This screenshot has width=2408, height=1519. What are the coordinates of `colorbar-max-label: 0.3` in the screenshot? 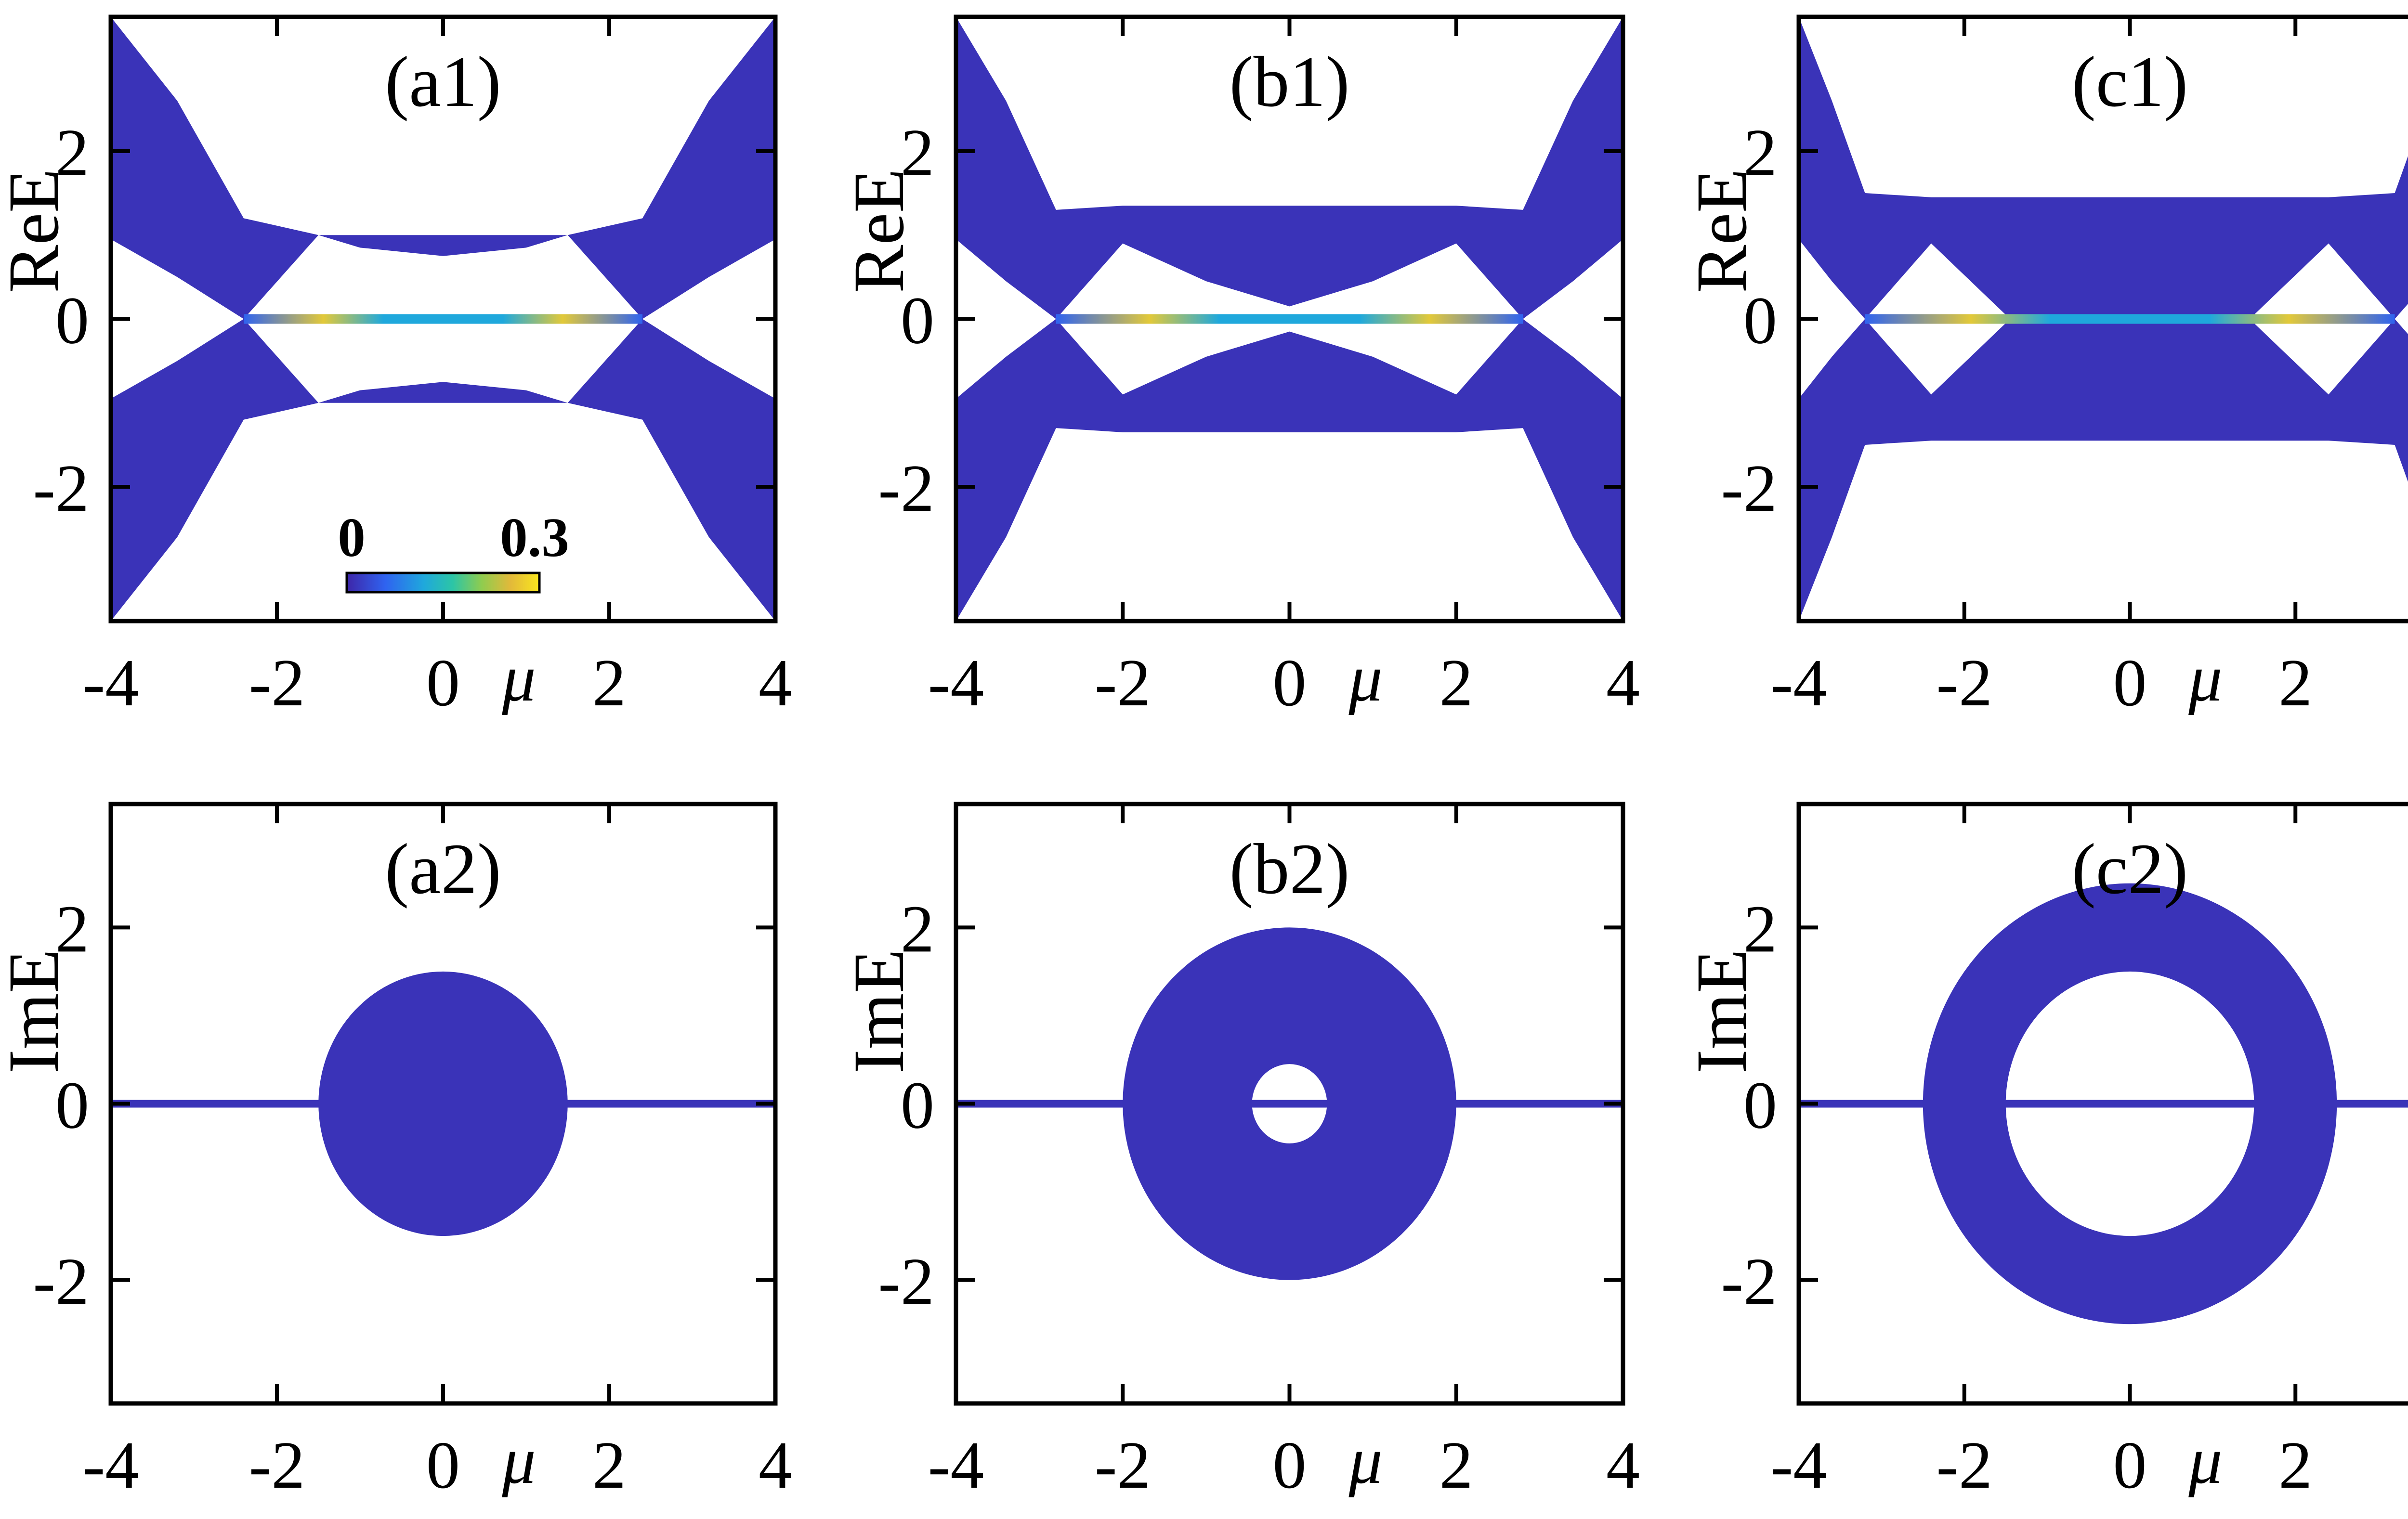 It's located at (534, 538).